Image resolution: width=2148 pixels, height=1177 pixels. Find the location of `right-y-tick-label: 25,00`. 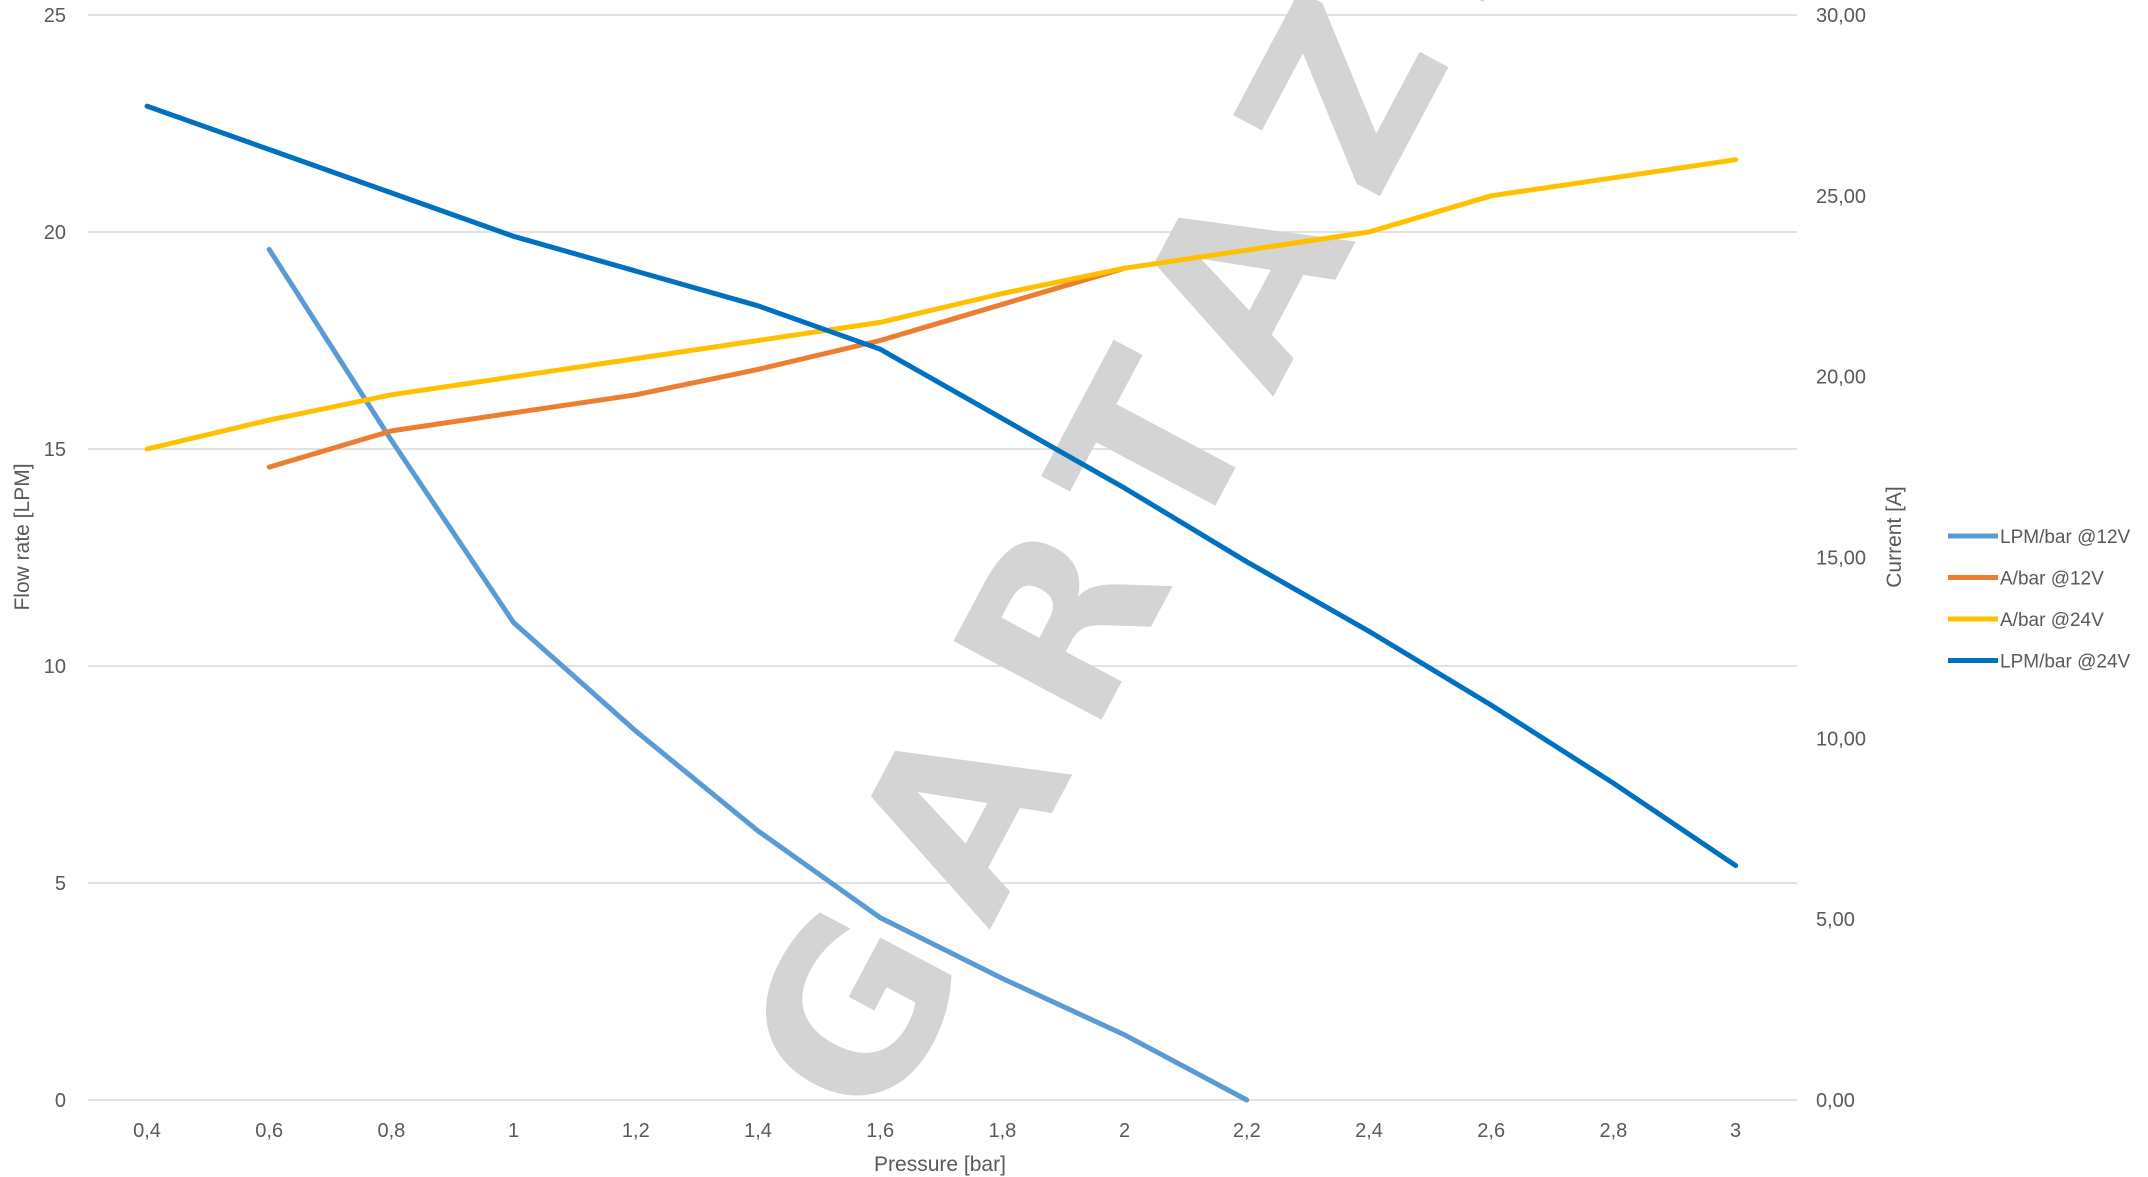

right-y-tick-label: 25,00 is located at coordinates (1841, 197).